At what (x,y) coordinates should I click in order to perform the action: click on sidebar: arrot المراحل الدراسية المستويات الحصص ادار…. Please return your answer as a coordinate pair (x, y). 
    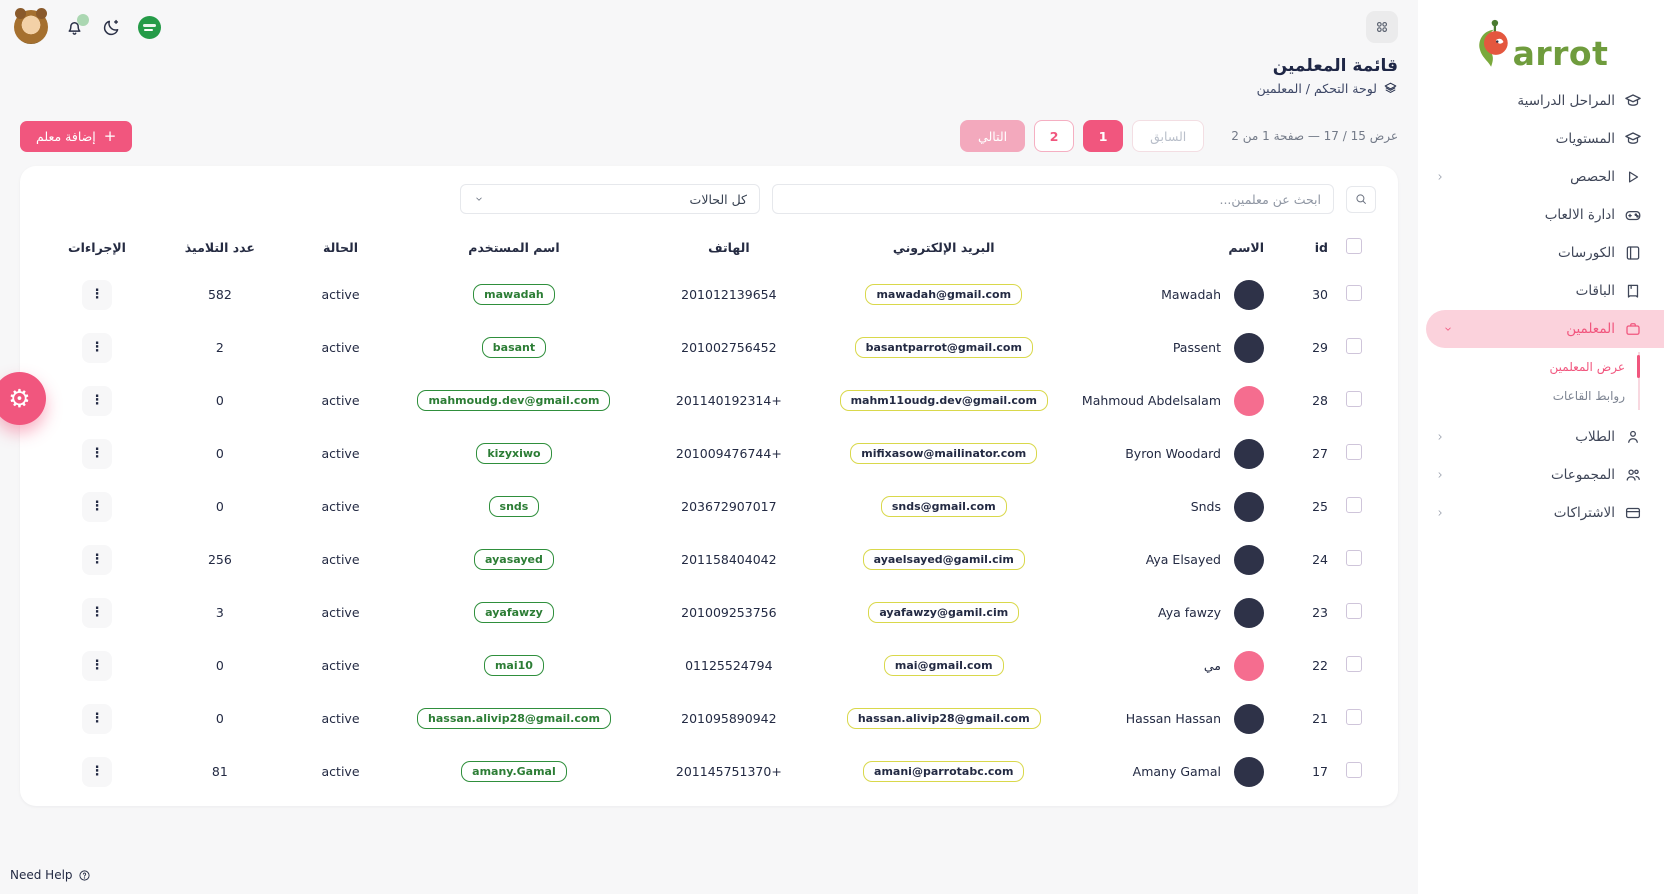
    Looking at the image, I should click on (1541, 447).